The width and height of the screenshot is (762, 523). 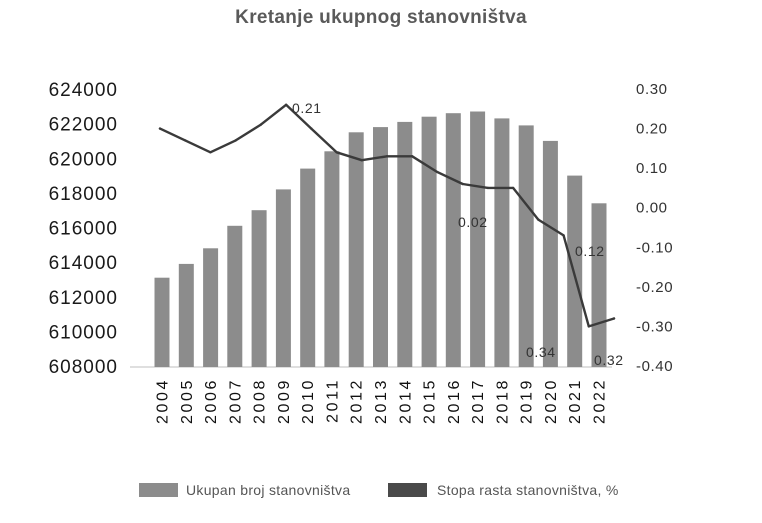 I want to click on year-label-2004: 2004, so click(x=163, y=401).